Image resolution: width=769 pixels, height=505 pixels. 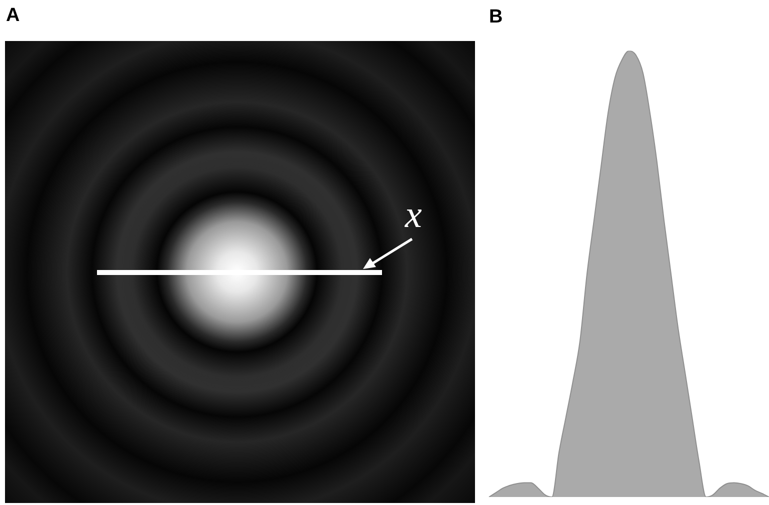 I want to click on text: x, so click(x=413, y=215).